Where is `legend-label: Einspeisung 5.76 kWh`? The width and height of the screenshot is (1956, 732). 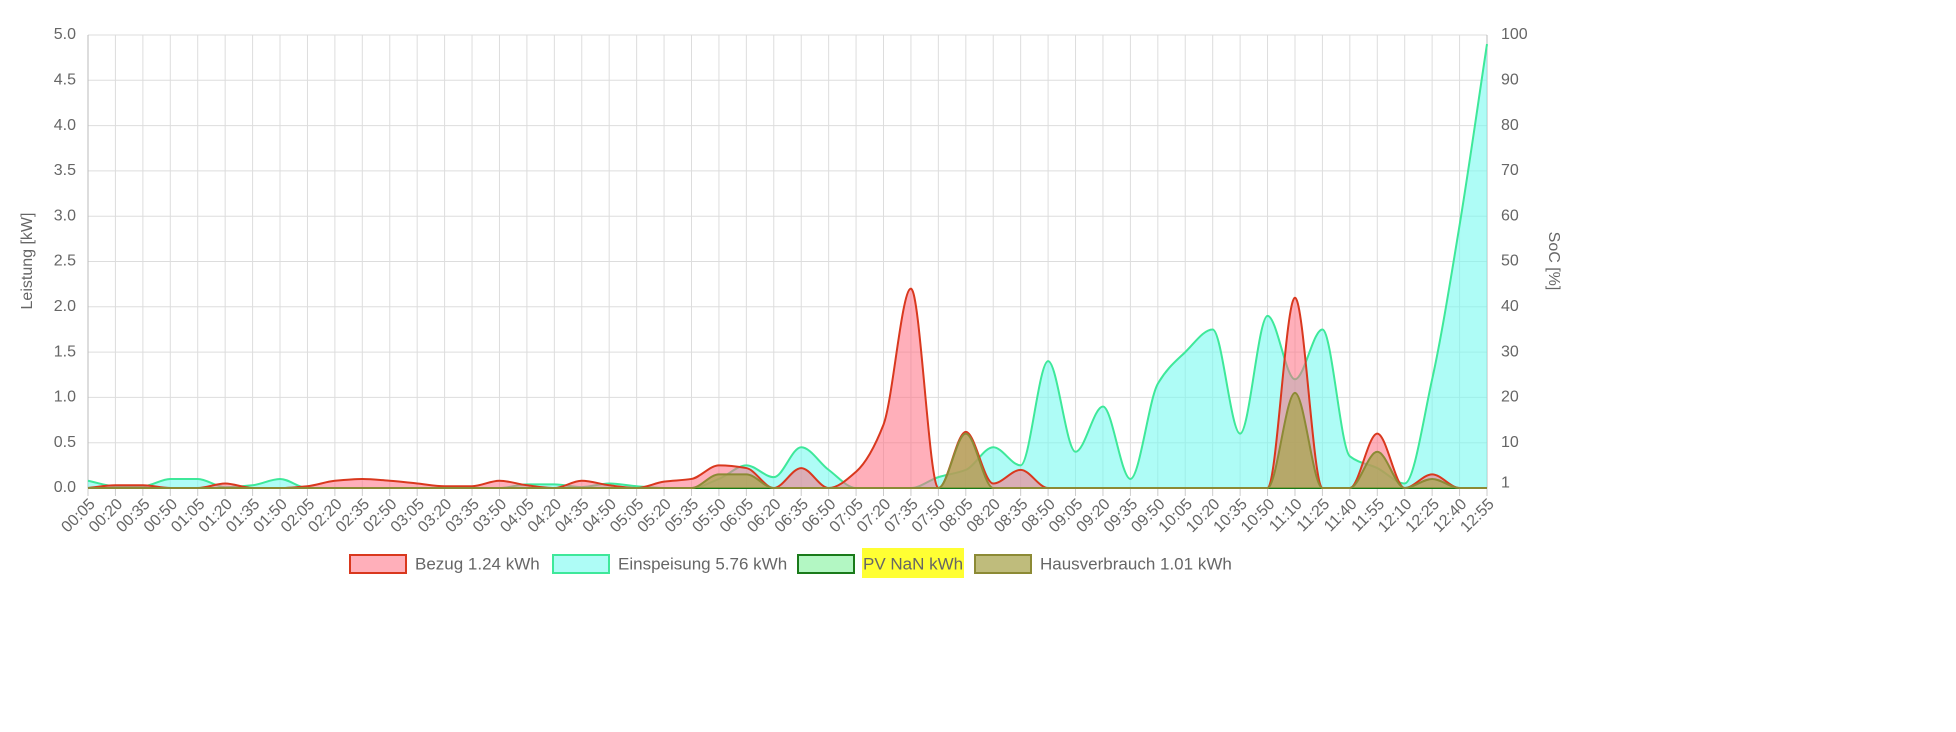 legend-label: Einspeisung 5.76 kWh is located at coordinates (702, 563).